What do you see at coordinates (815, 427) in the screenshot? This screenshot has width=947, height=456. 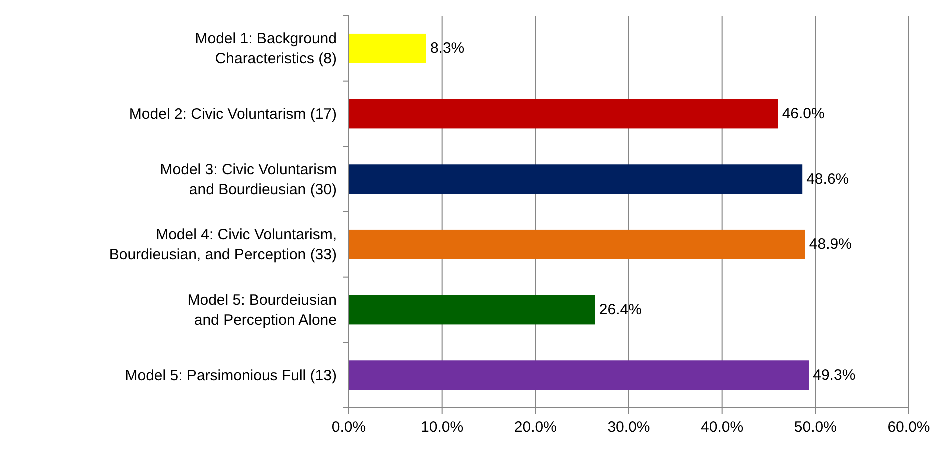 I see `x-tick-label: 50.0%` at bounding box center [815, 427].